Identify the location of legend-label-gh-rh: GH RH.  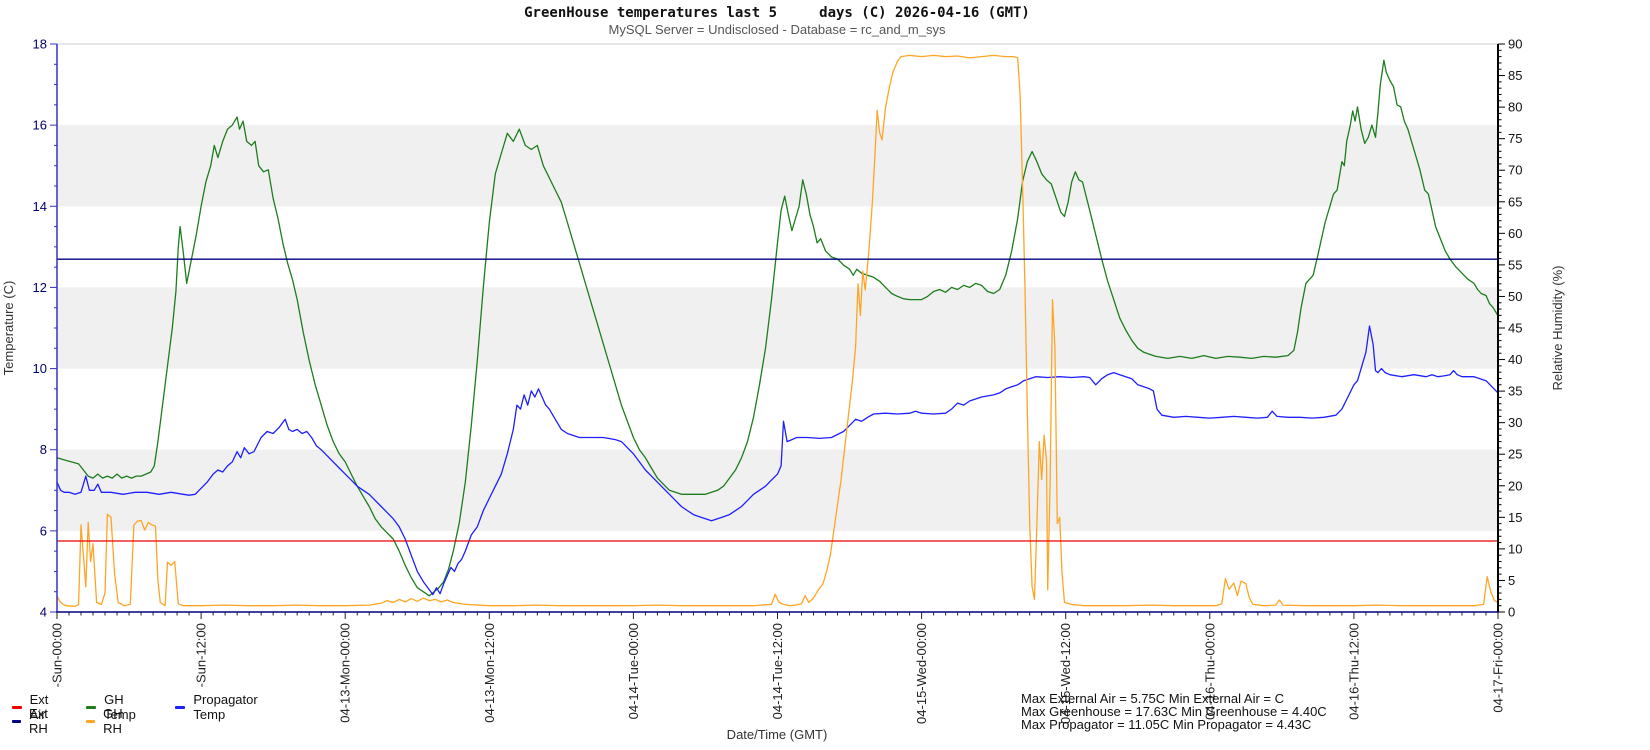
(113, 721).